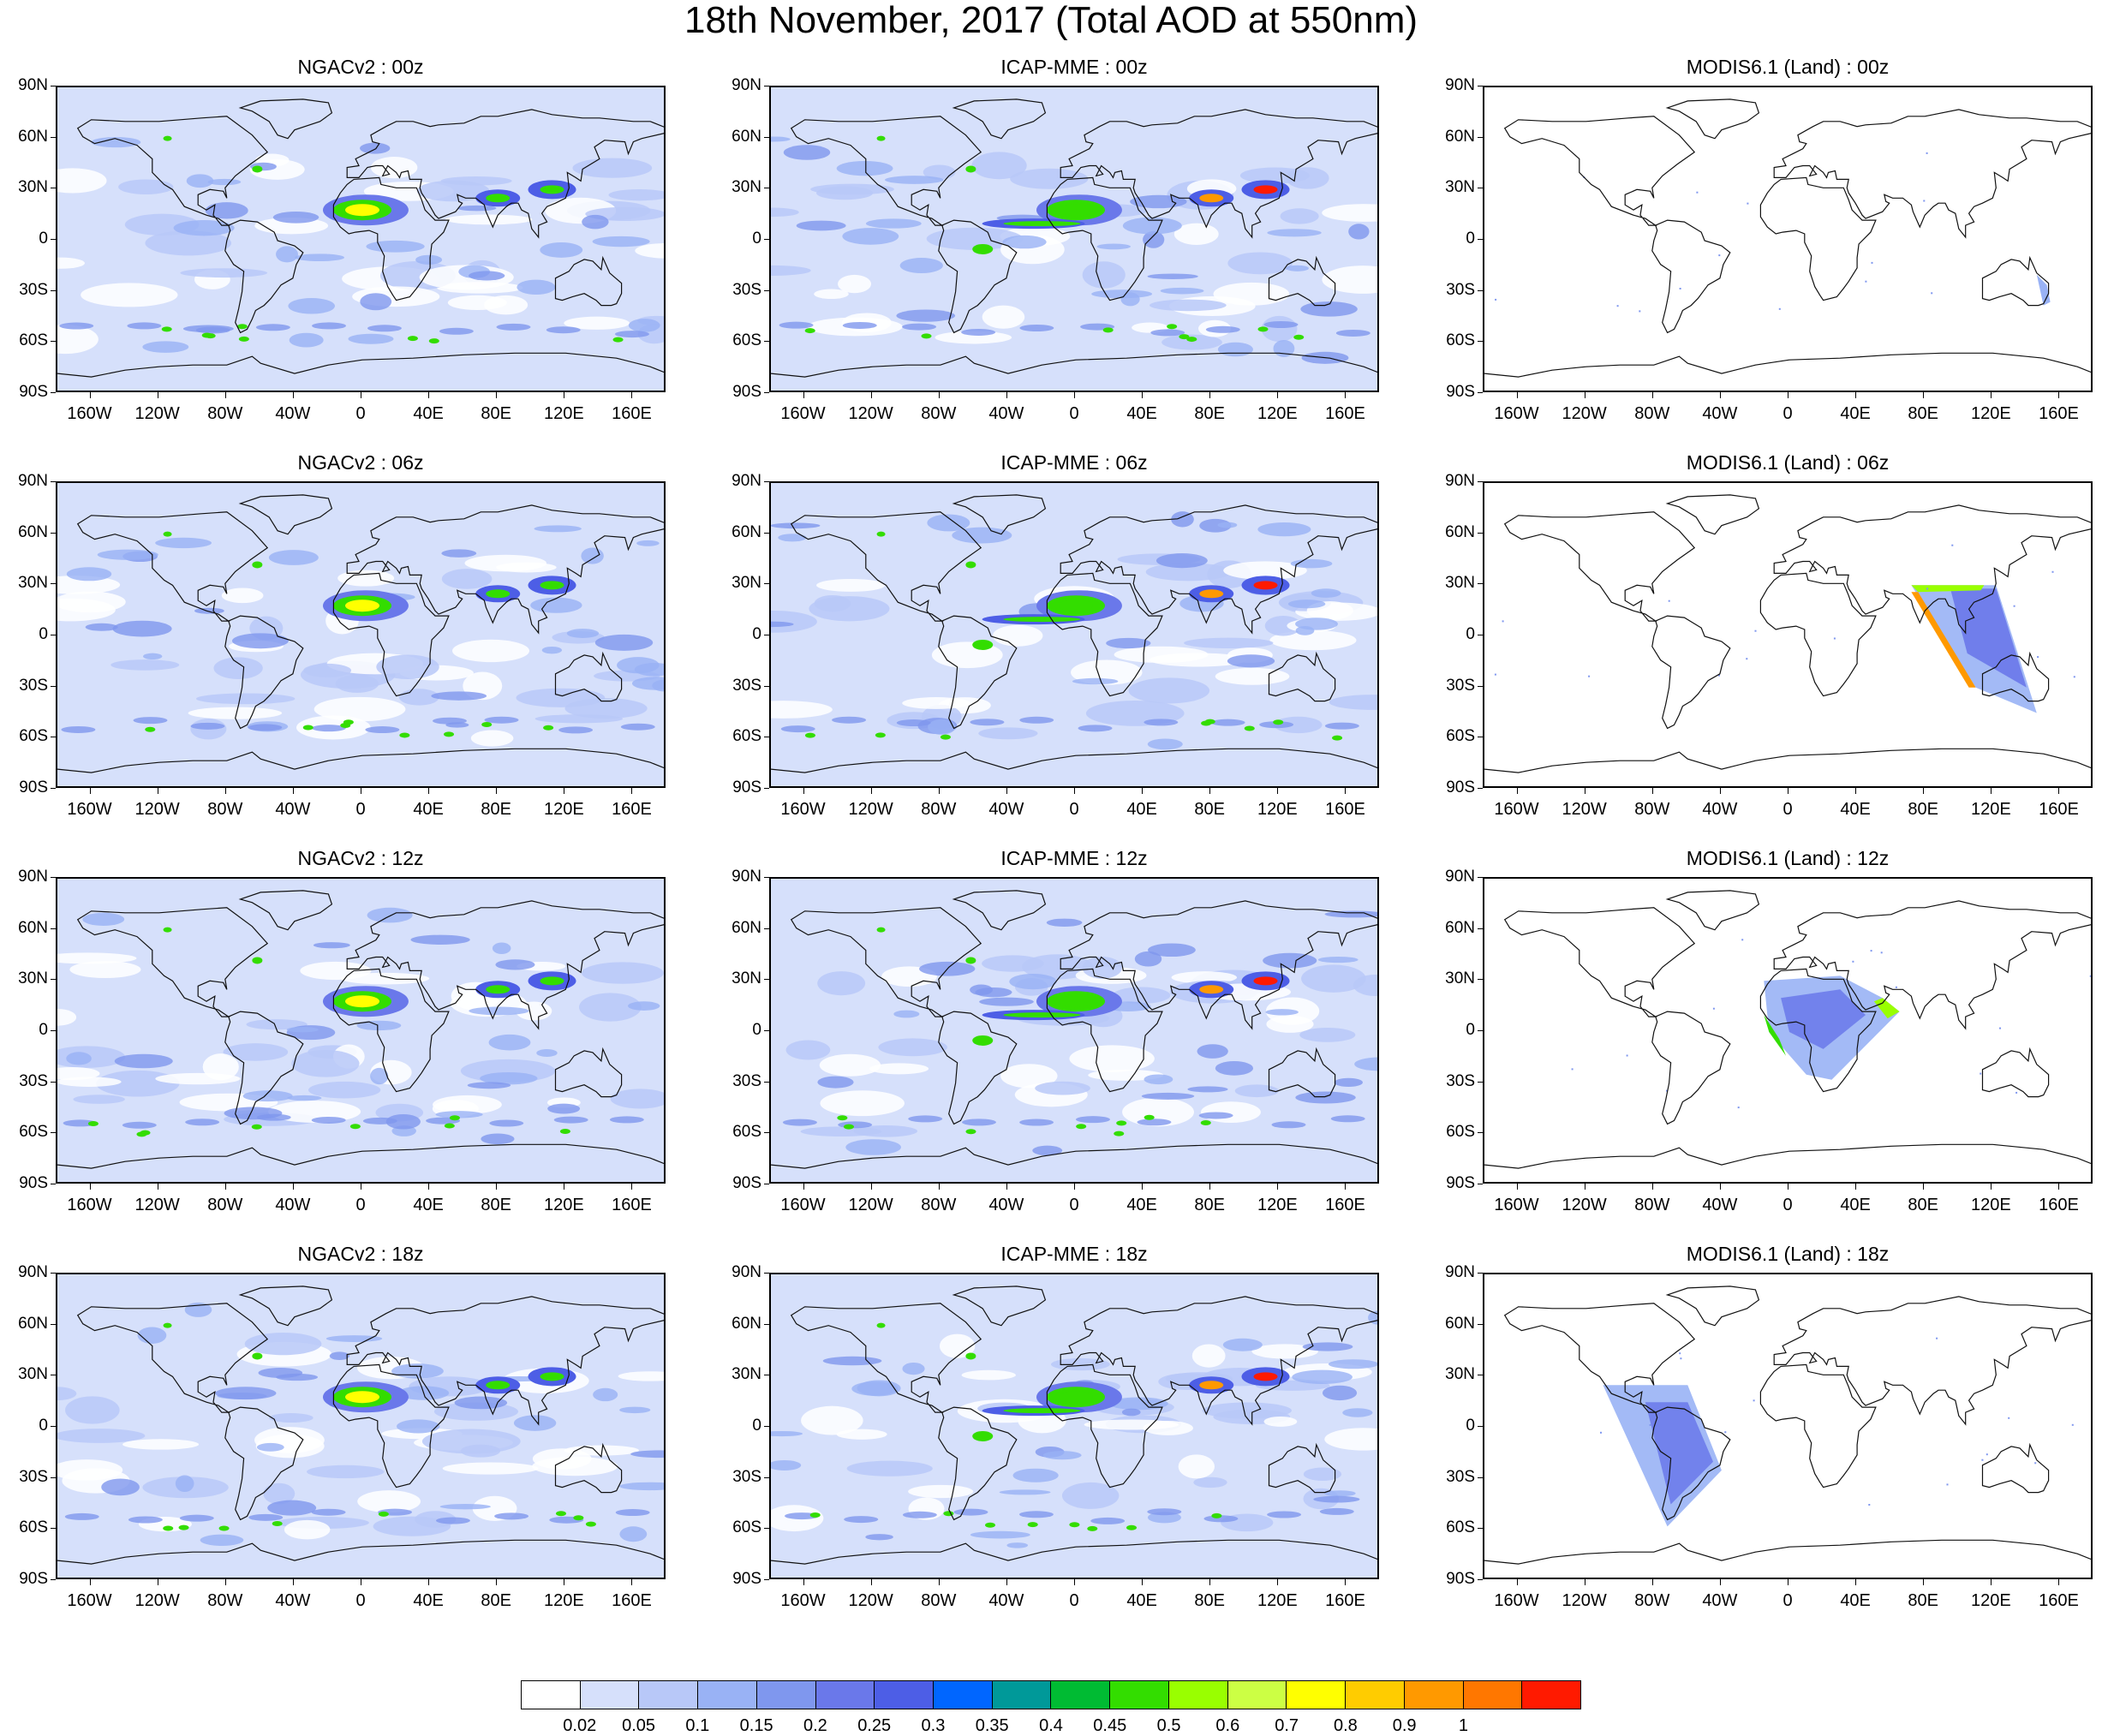 This screenshot has height=1736, width=2102. What do you see at coordinates (2059, 1600) in the screenshot?
I see `lon-tick-label: 160E` at bounding box center [2059, 1600].